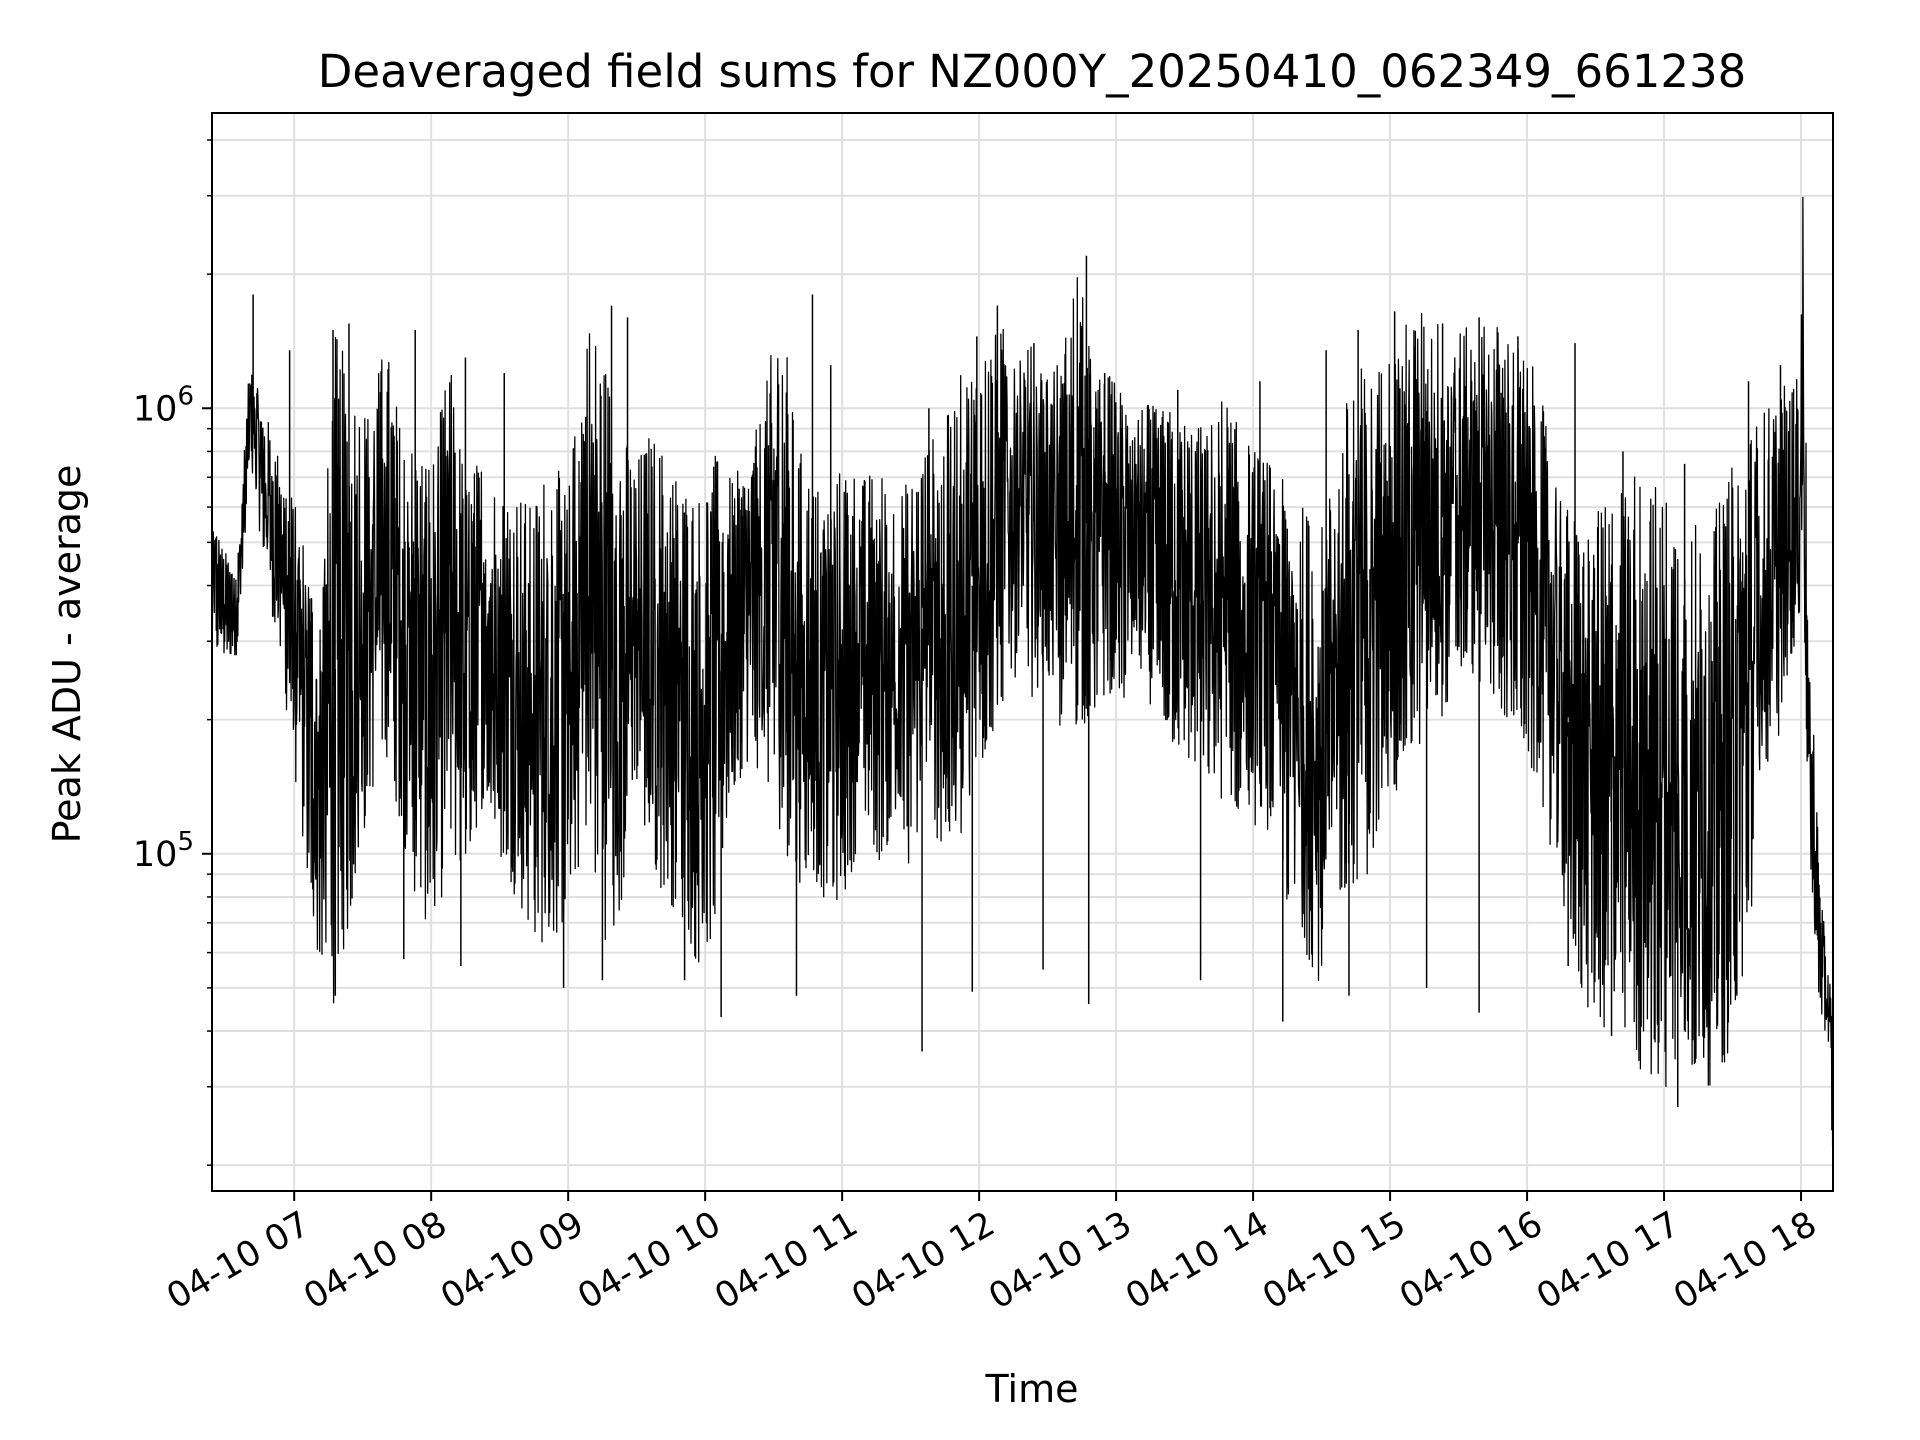 This screenshot has width=1920, height=1440. I want to click on x-tick-label: 04-10 08, so click(375, 1260).